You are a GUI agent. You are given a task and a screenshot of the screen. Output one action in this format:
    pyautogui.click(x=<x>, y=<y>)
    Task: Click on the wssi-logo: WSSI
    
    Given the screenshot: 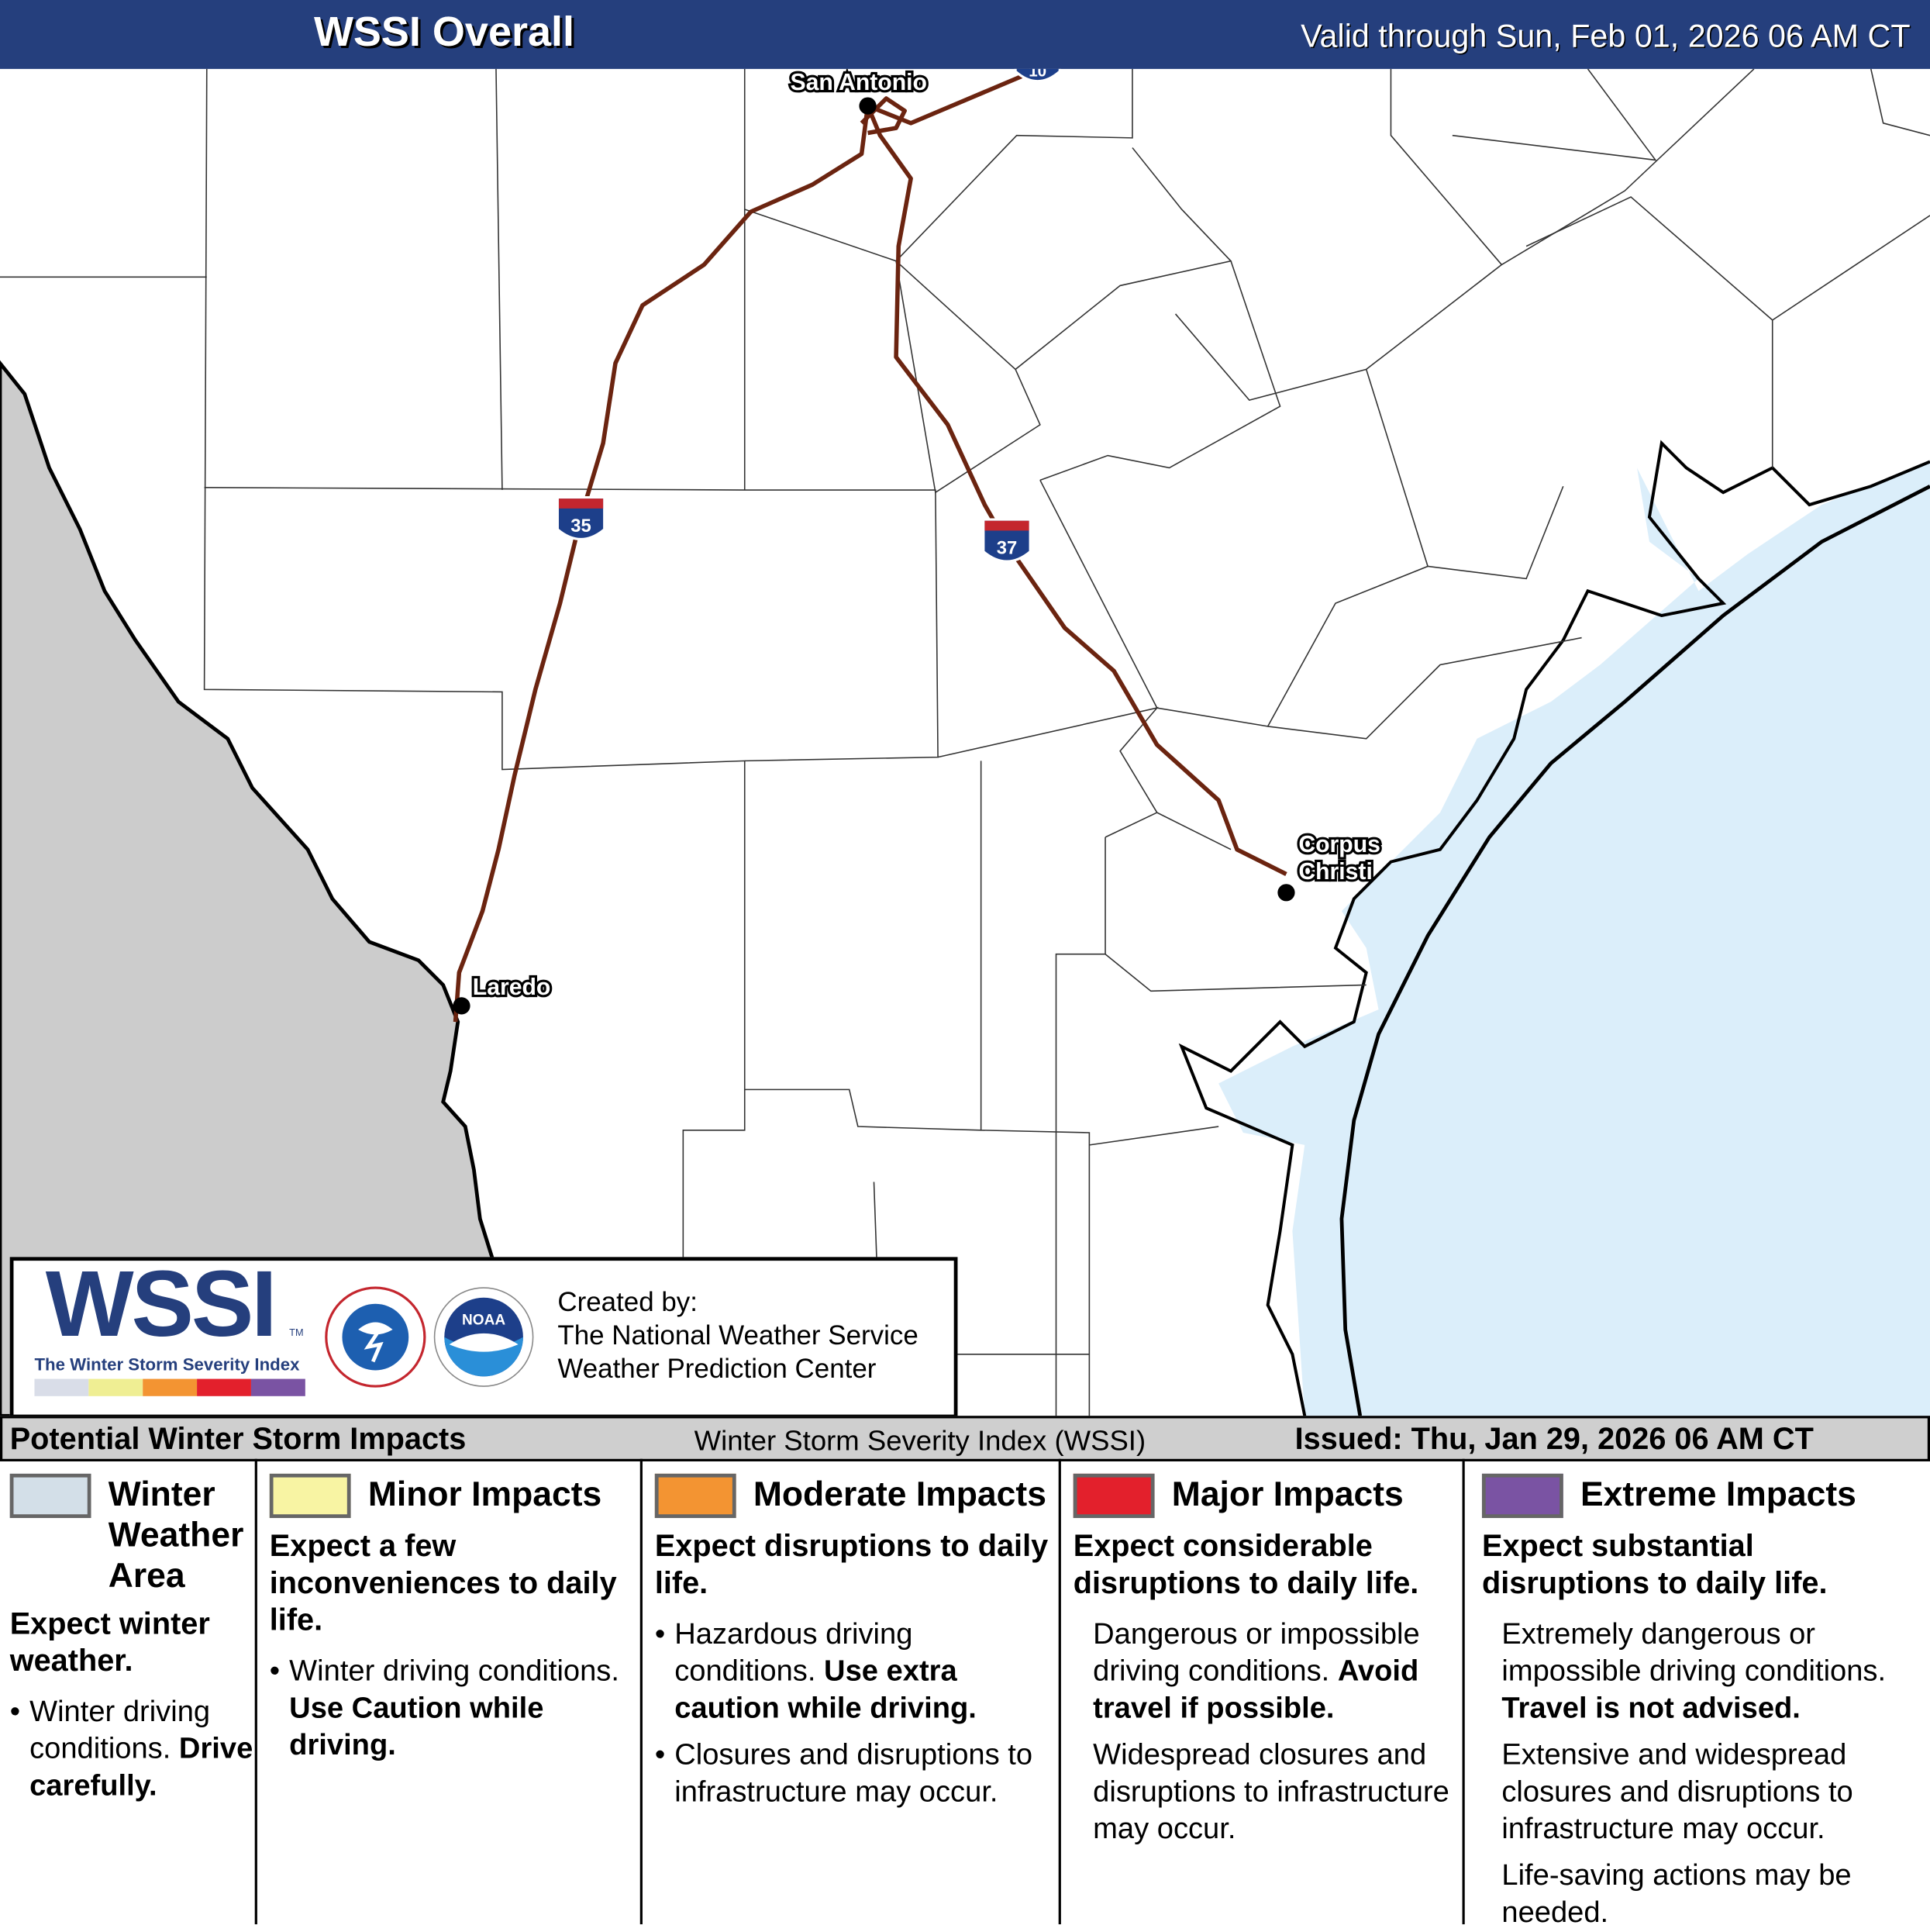 What is the action you would take?
    pyautogui.click(x=161, y=1304)
    